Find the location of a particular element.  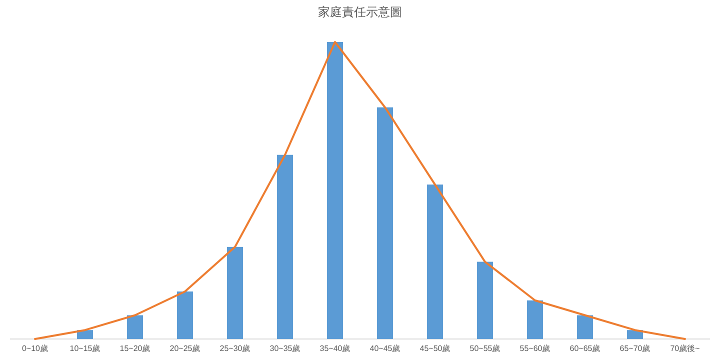

x-tick-label: 50~55歲 is located at coordinates (485, 348).